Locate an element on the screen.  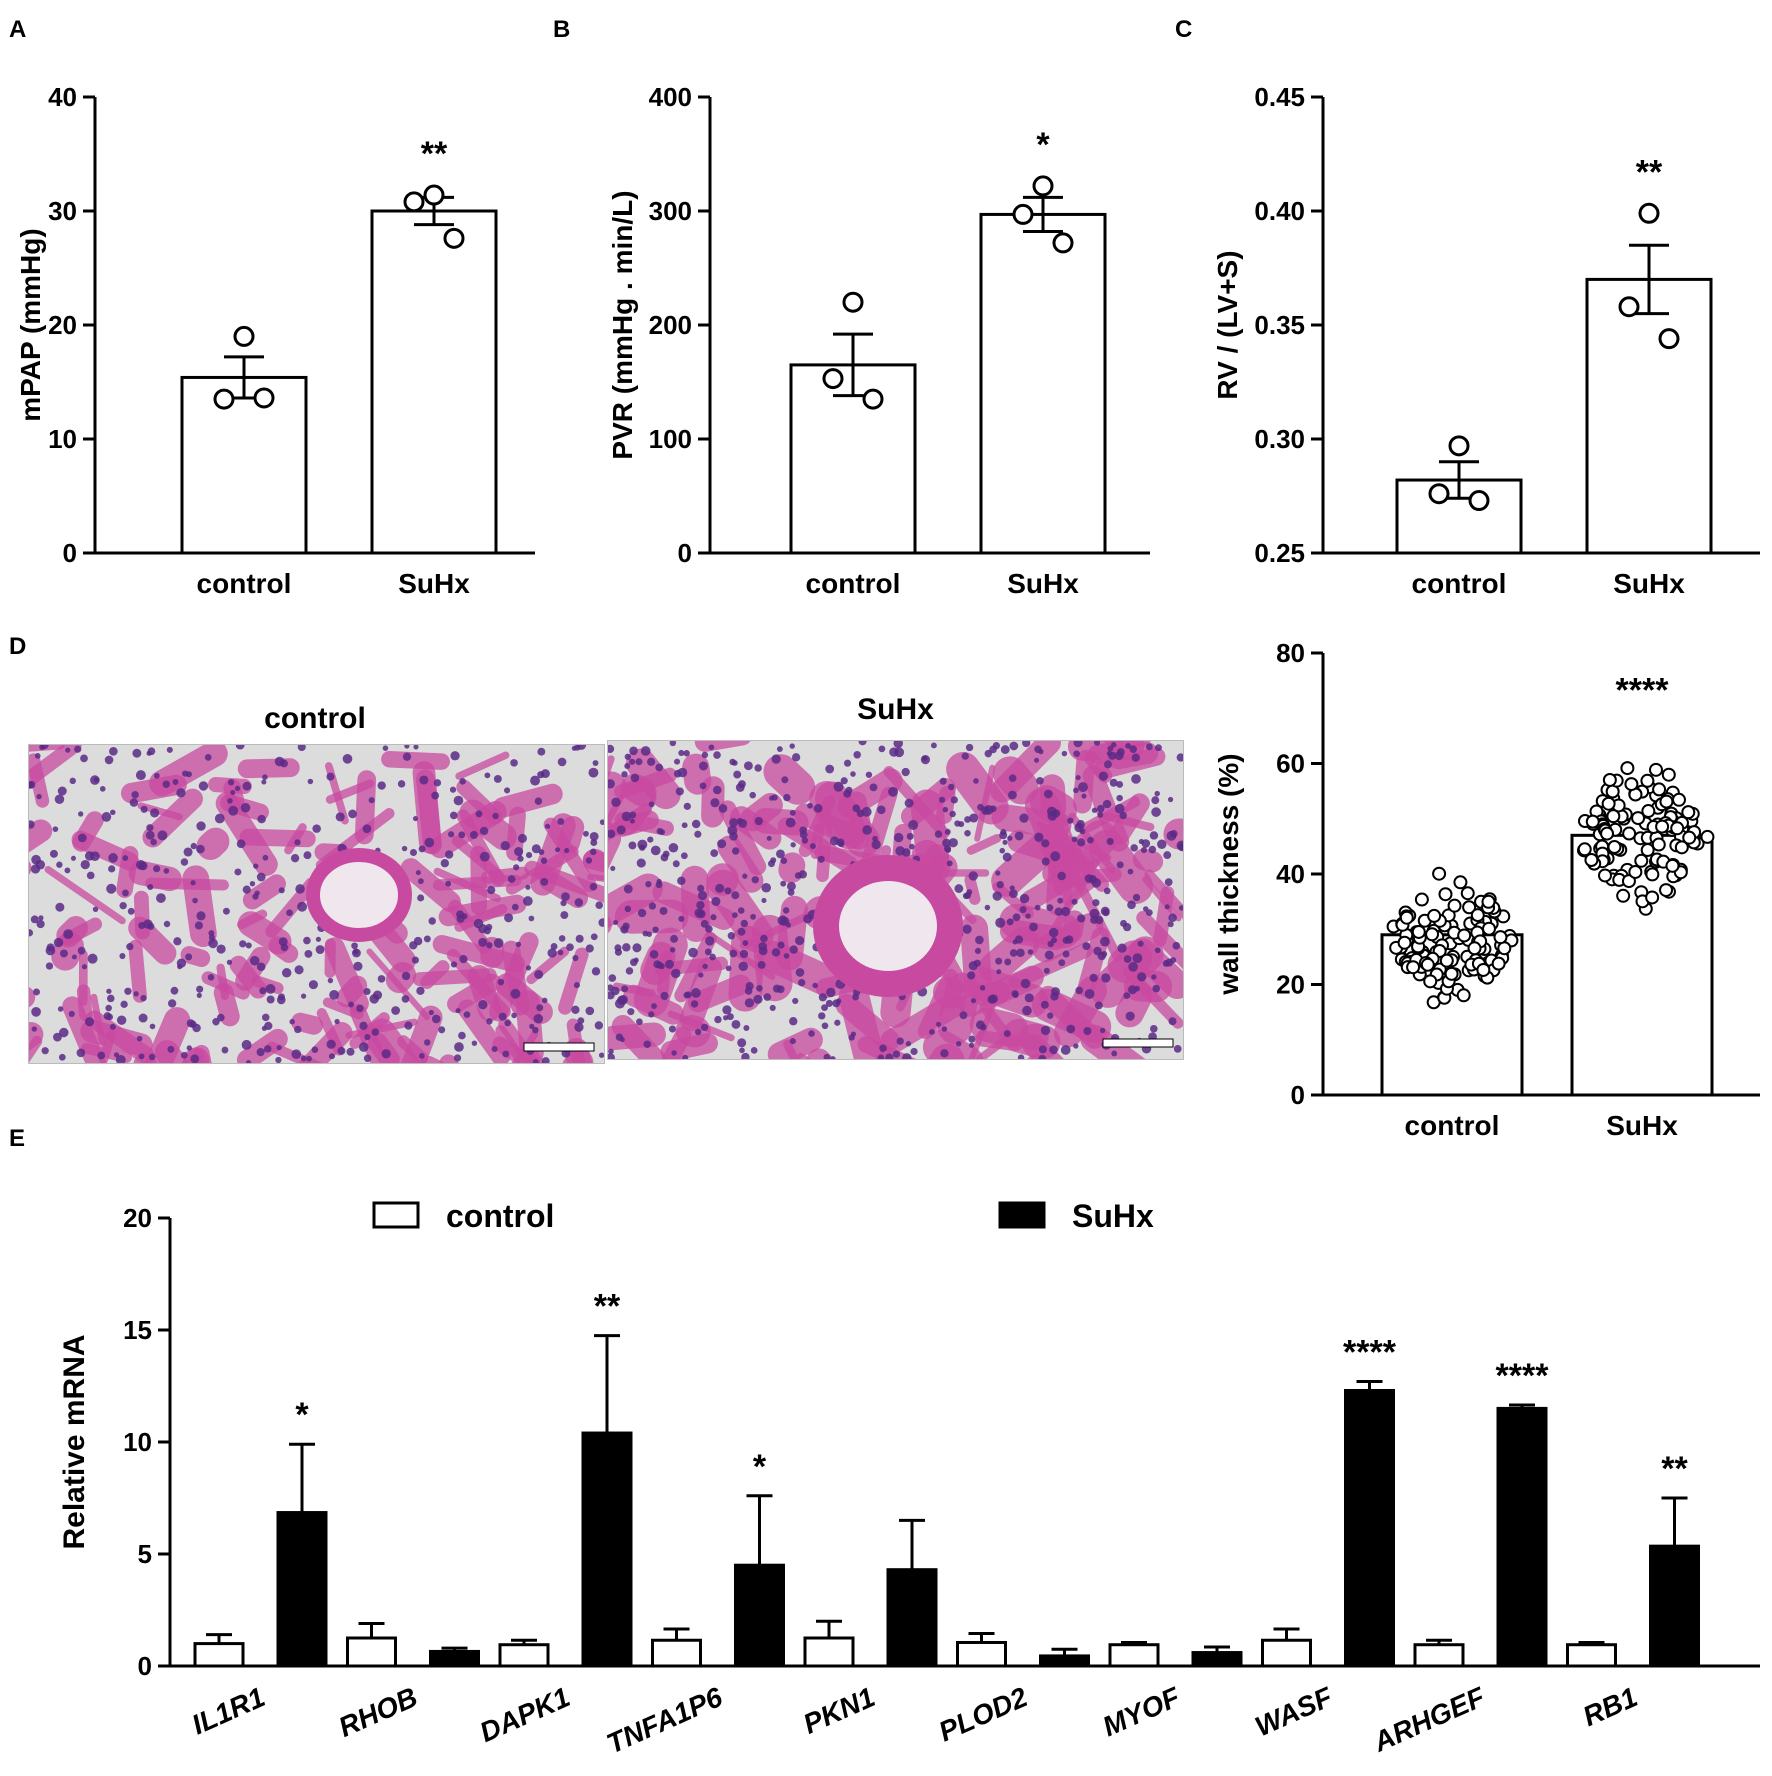
x-tick-label-gene: MYOF is located at coordinates (1141, 1712).